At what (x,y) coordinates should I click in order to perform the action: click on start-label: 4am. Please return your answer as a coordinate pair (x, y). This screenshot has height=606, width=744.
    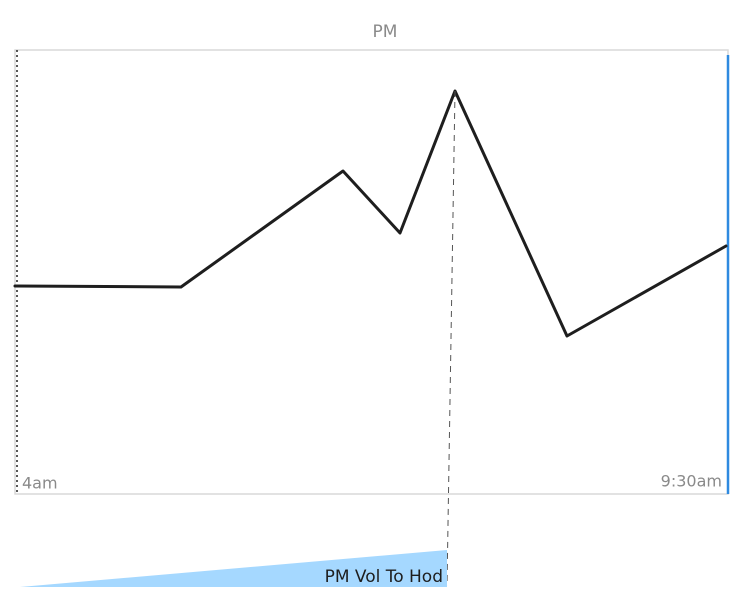
    Looking at the image, I should click on (40, 483).